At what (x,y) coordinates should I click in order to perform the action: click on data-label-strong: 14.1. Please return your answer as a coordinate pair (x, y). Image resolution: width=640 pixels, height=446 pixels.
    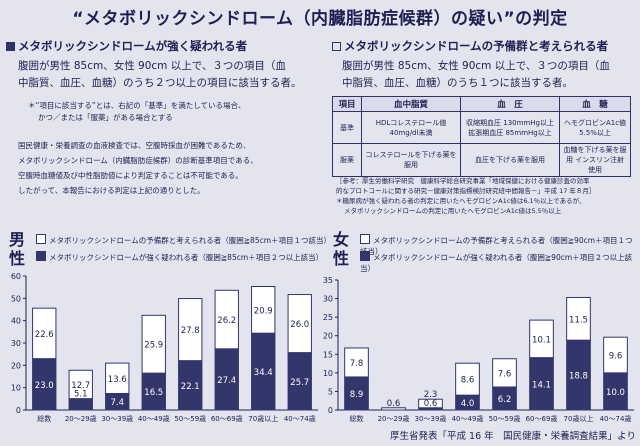
    Looking at the image, I should click on (541, 385).